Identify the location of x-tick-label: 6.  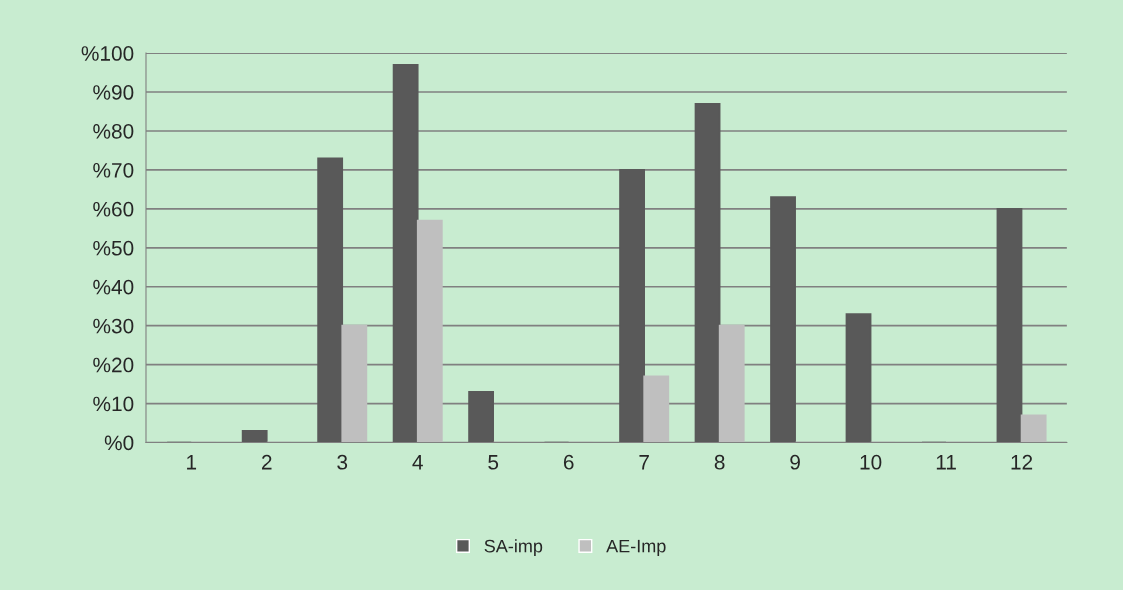
(568, 462).